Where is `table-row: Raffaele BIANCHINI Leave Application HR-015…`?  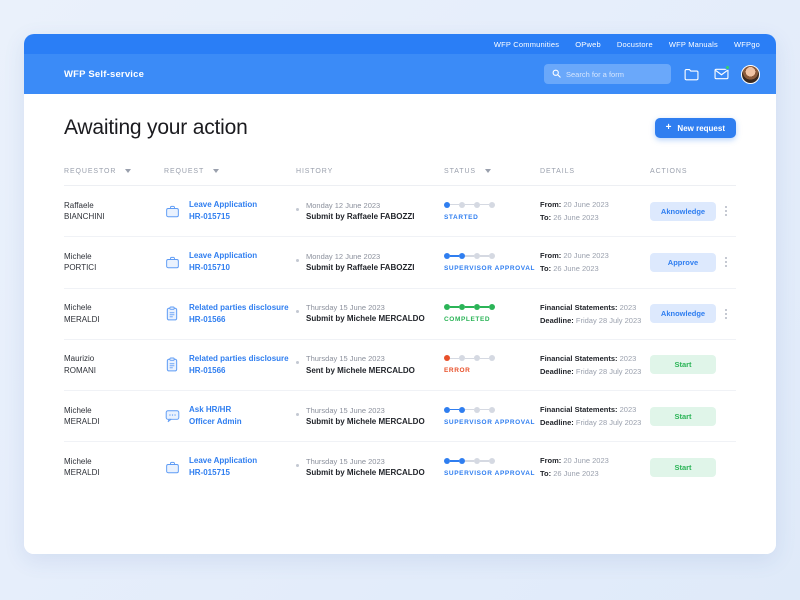 table-row: Raffaele BIANCHINI Leave Application HR-015… is located at coordinates (400, 211).